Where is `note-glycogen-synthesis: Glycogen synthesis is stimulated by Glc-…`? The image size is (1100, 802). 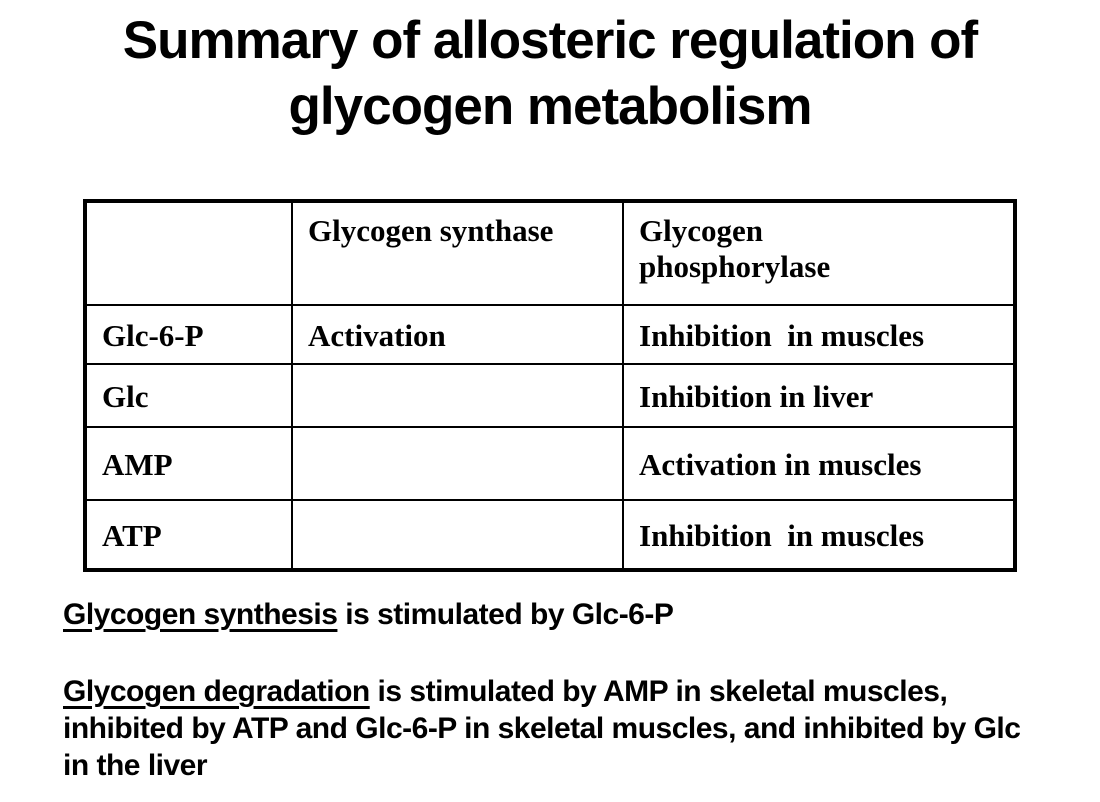 note-glycogen-synthesis: Glycogen synthesis is stimulated by Glc-… is located at coordinates (558, 614).